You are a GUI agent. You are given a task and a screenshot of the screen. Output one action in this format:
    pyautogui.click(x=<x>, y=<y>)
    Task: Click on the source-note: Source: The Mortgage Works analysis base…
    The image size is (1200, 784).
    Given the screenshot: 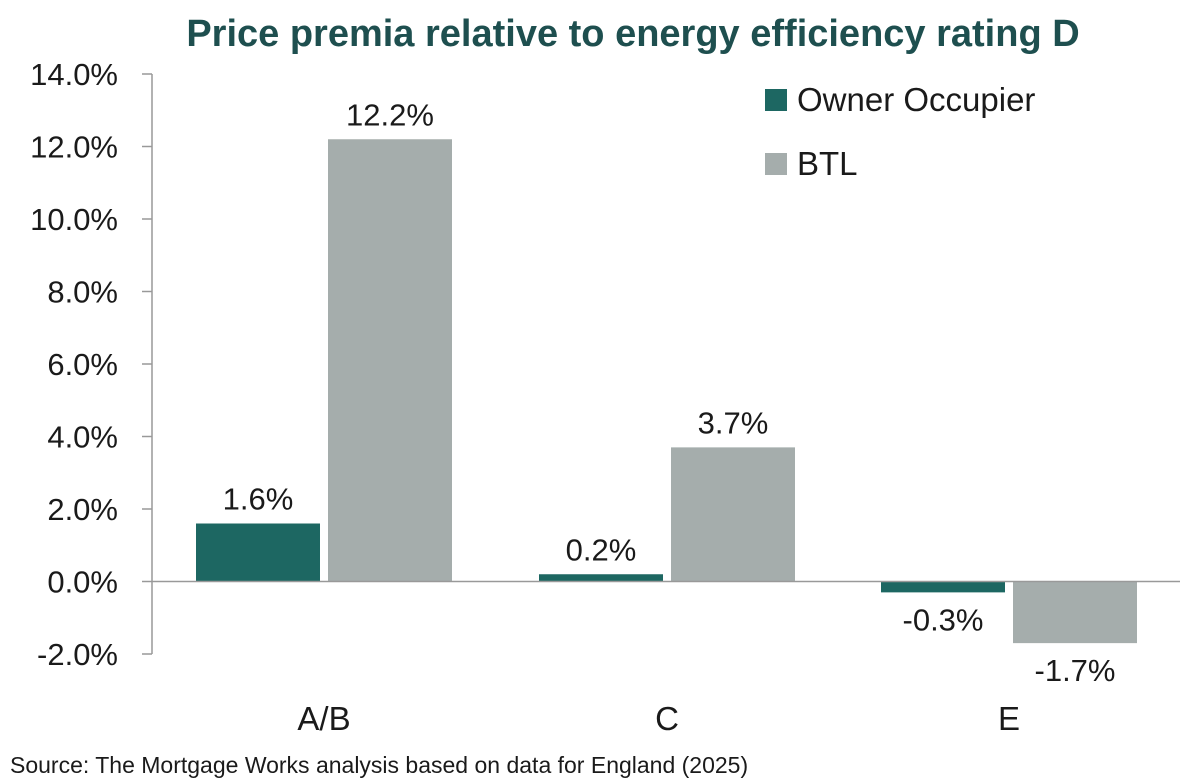 What is the action you would take?
    pyautogui.click(x=379, y=765)
    